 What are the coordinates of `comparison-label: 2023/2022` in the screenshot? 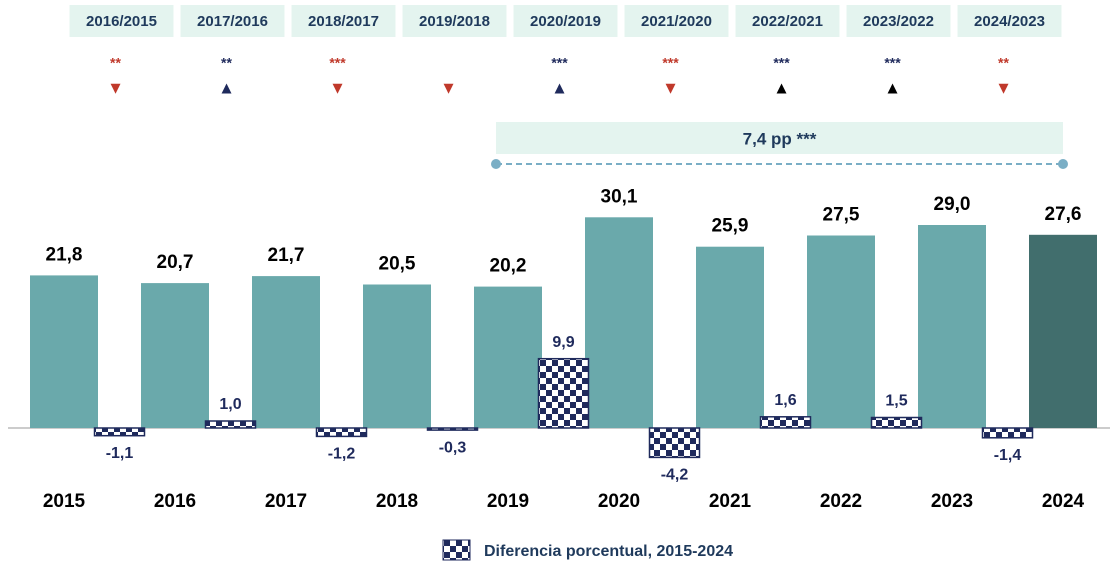 It's located at (898, 21).